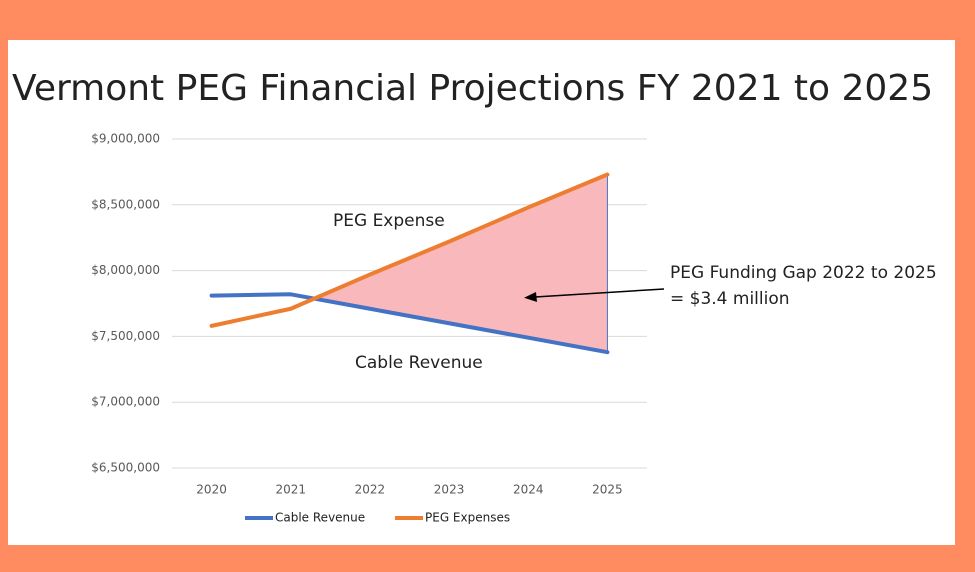 Image resolution: width=975 pixels, height=572 pixels. I want to click on annotation: = $3.4 million, so click(730, 299).